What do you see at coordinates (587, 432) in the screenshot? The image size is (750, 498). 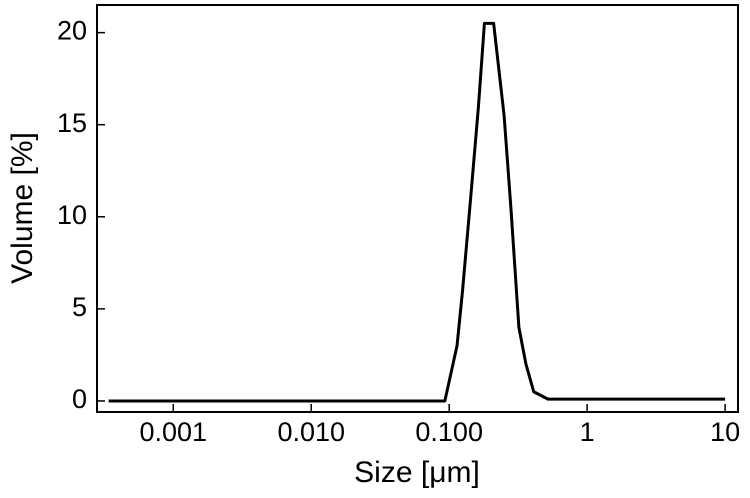 I see `x-tick-label: 1` at bounding box center [587, 432].